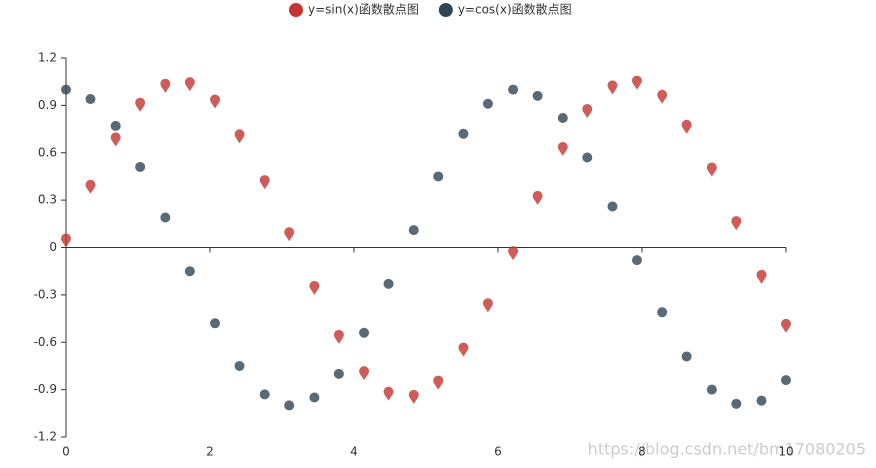 Image resolution: width=876 pixels, height=468 pixels. Describe the element at coordinates (47, 105) in the screenshot. I see `y-tick-label: 0.9` at that location.